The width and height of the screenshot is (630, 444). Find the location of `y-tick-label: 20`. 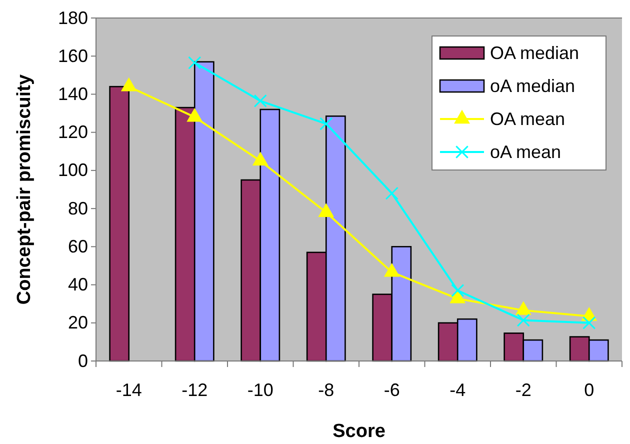

y-tick-label: 20 is located at coordinates (78, 322).